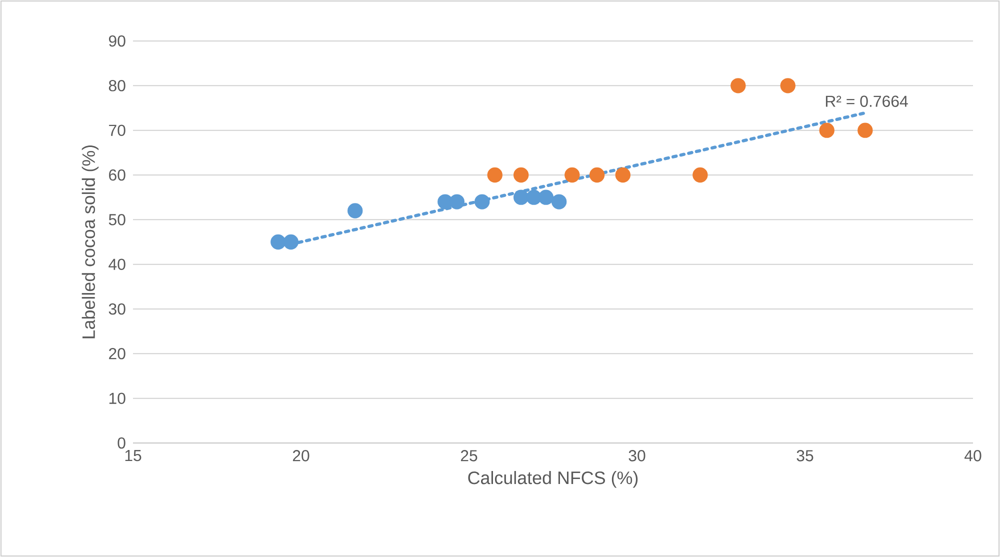 The width and height of the screenshot is (1000, 557). What do you see at coordinates (117, 309) in the screenshot?
I see `y-tick-label: 30` at bounding box center [117, 309].